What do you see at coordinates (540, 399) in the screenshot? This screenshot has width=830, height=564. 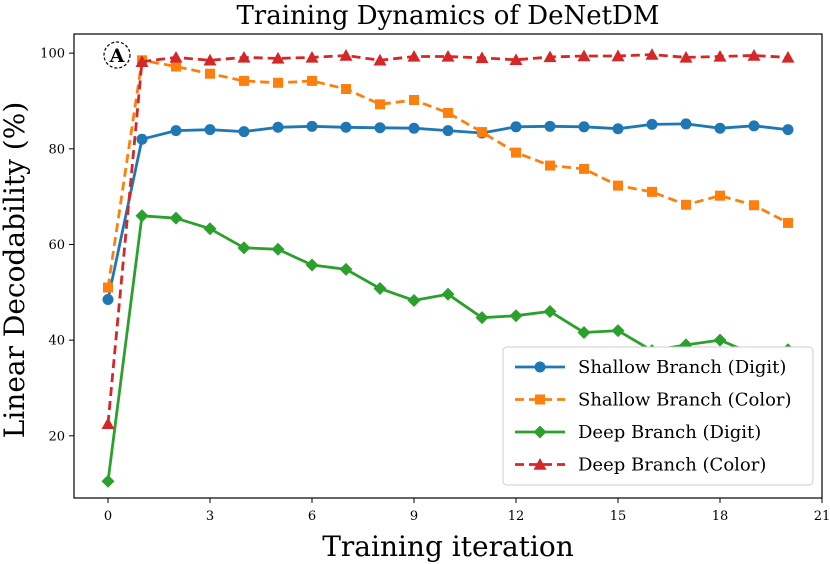 I see `legend-marker-shallow-color` at bounding box center [540, 399].